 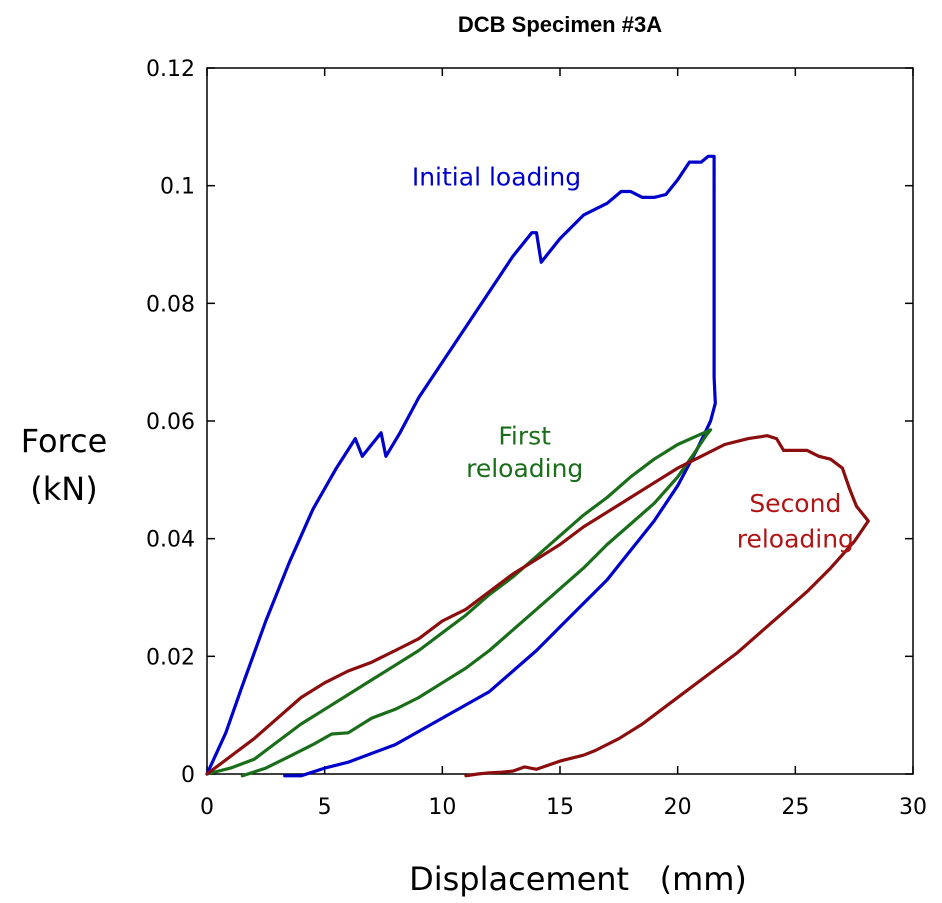 What do you see at coordinates (170, 422) in the screenshot?
I see `y-tick-label: 0.06` at bounding box center [170, 422].